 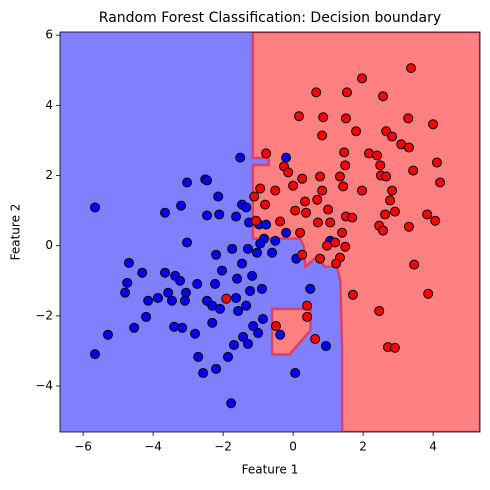 What do you see at coordinates (293, 447) in the screenshot?
I see `x-tick-label: 0` at bounding box center [293, 447].